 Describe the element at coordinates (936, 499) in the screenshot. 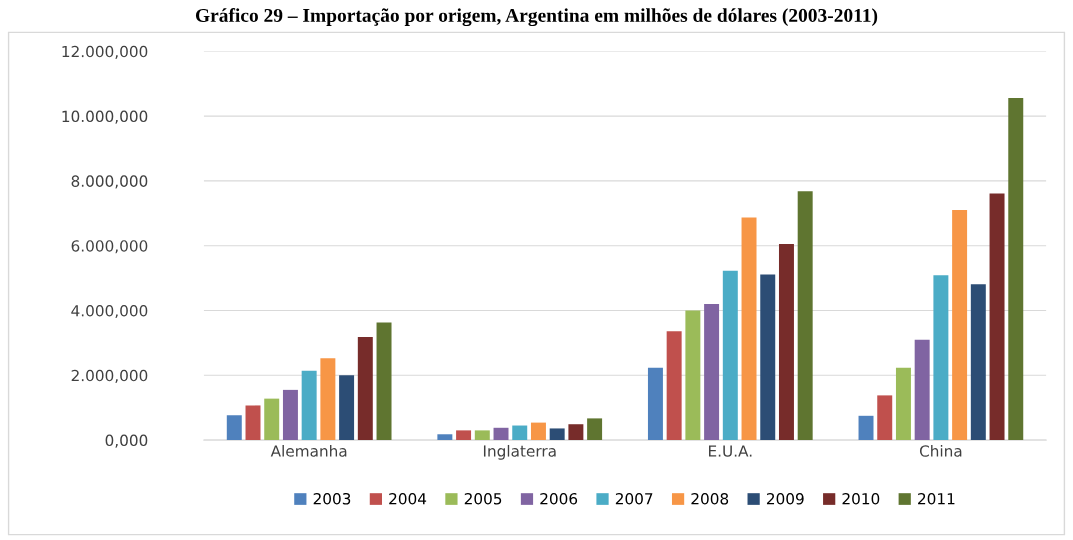

I see `legend-label: 2011` at that location.